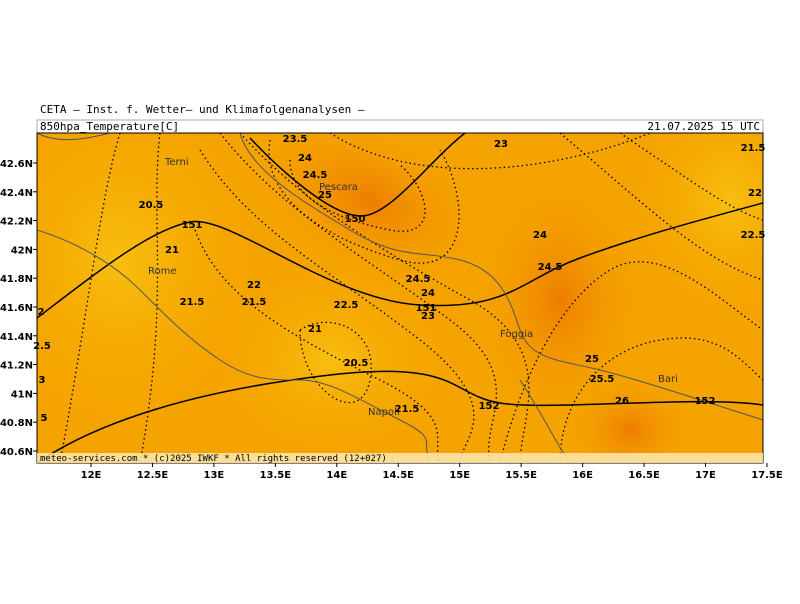 This screenshot has width=800, height=604. I want to click on x-tick-label: 17.5E, so click(767, 475).